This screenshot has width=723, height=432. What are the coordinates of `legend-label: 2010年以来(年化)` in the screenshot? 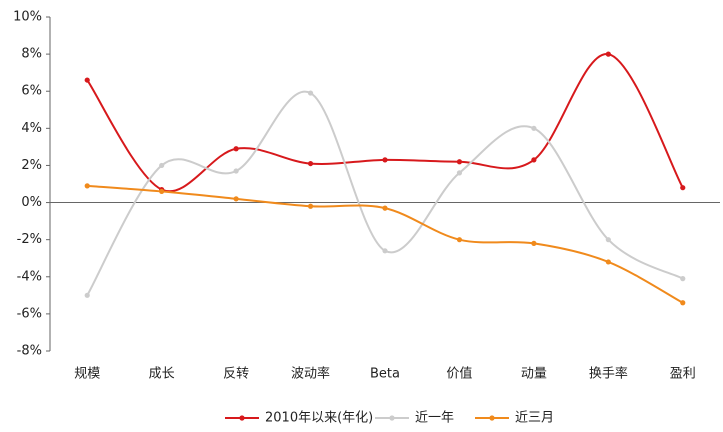 It's located at (319, 418).